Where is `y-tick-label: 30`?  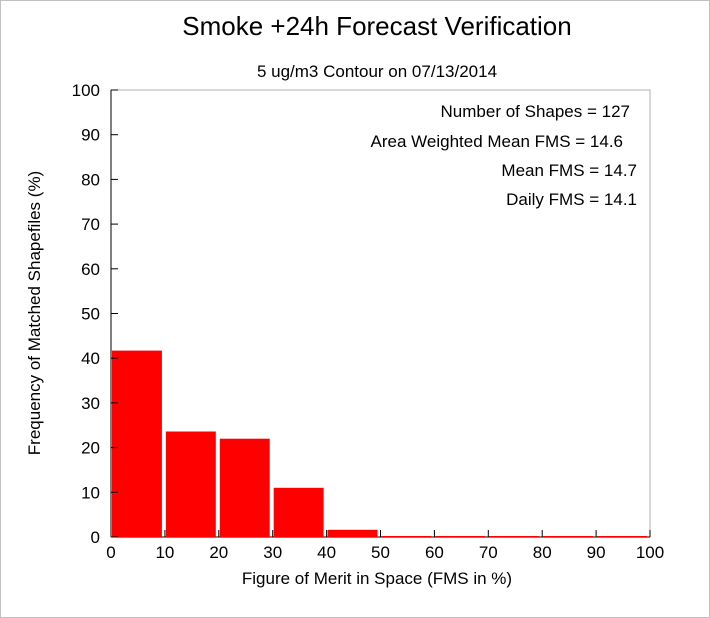
y-tick-label: 30 is located at coordinates (90, 403).